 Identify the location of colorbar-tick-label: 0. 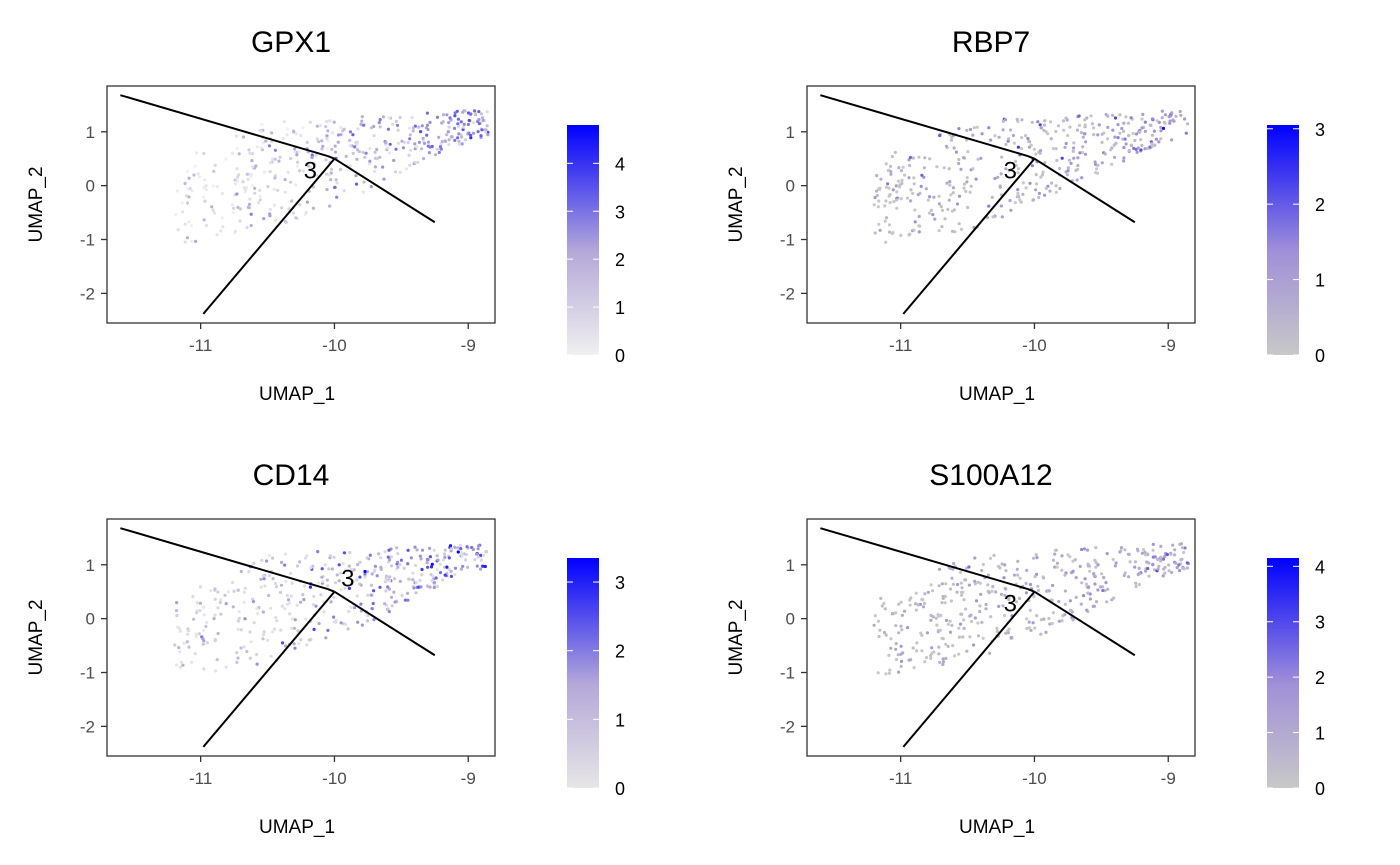
(1320, 356).